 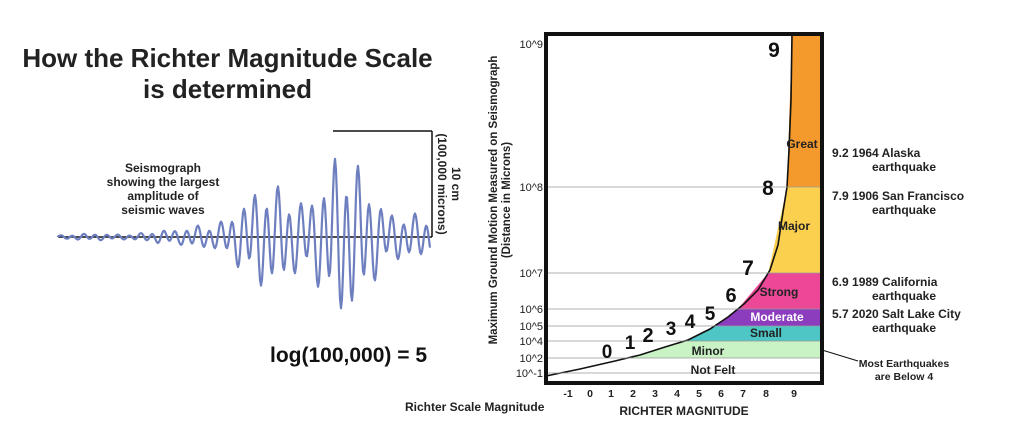 I want to click on x-tick-label: 7, so click(x=743, y=394).